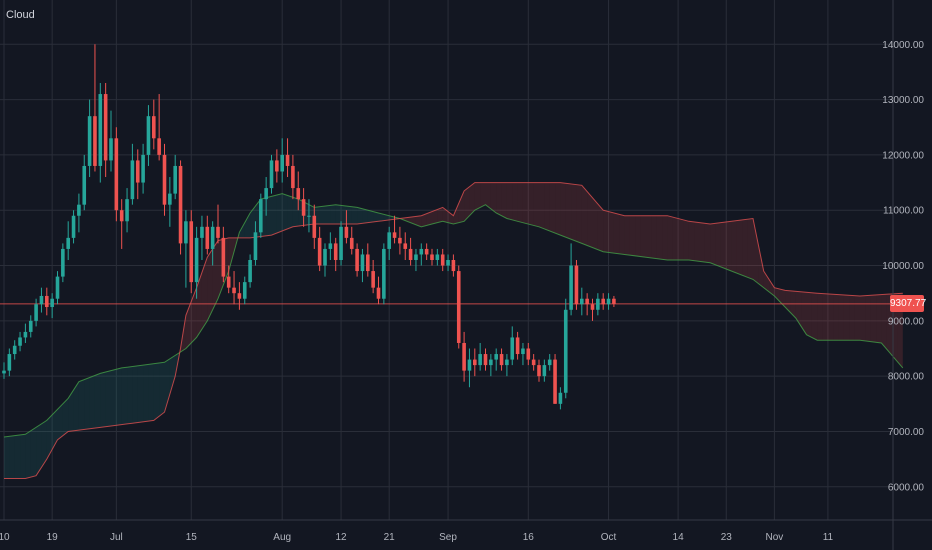 The width and height of the screenshot is (932, 550). Describe the element at coordinates (727, 537) in the screenshot. I see `x-tick-label: 23` at that location.